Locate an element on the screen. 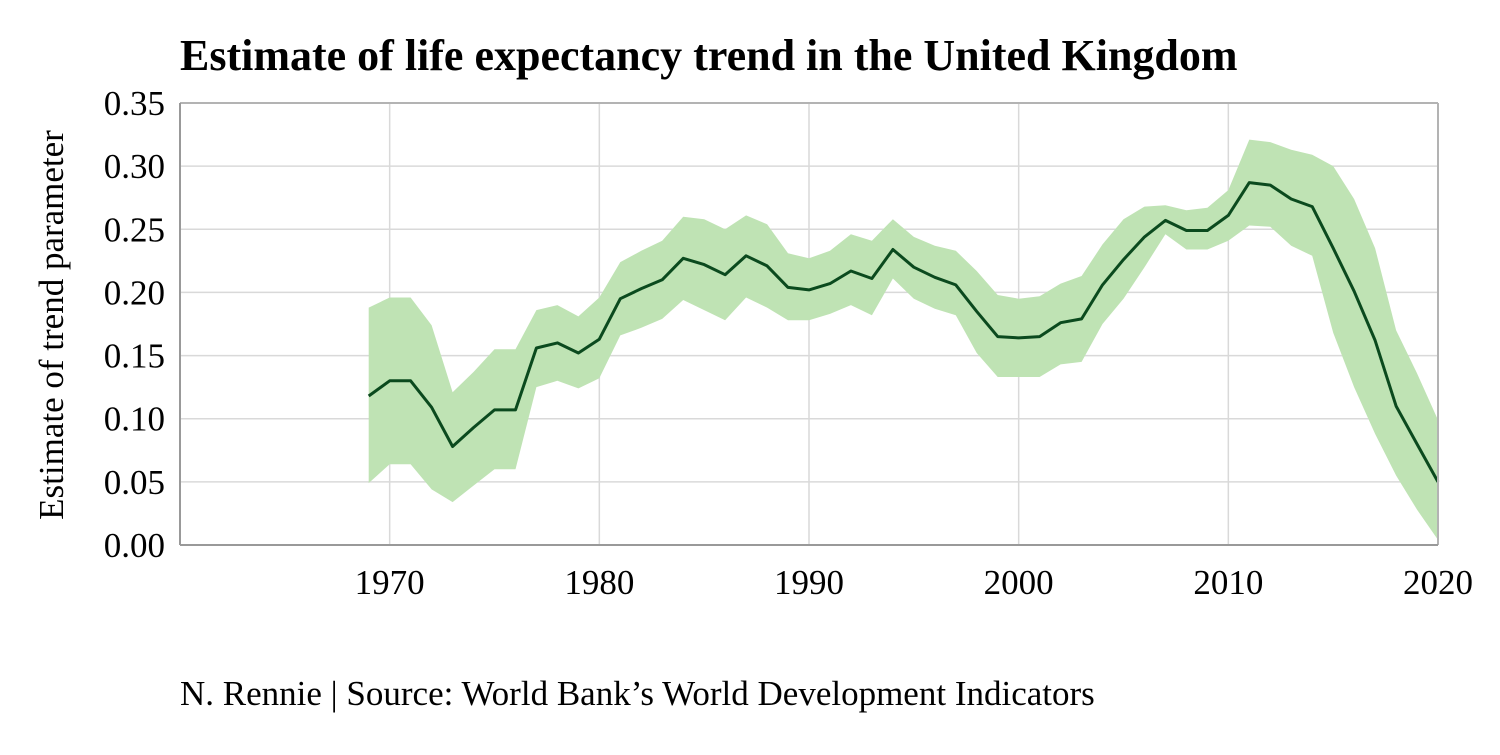 This screenshot has height=755, width=1500. y-tick-label: 0.10 is located at coordinates (134, 419).